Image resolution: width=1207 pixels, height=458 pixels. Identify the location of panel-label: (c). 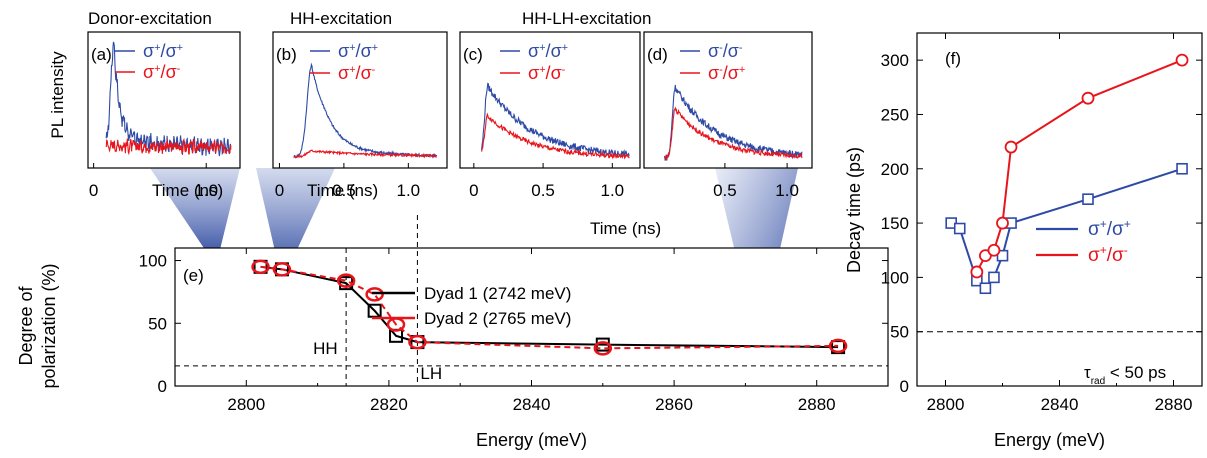
(473, 54).